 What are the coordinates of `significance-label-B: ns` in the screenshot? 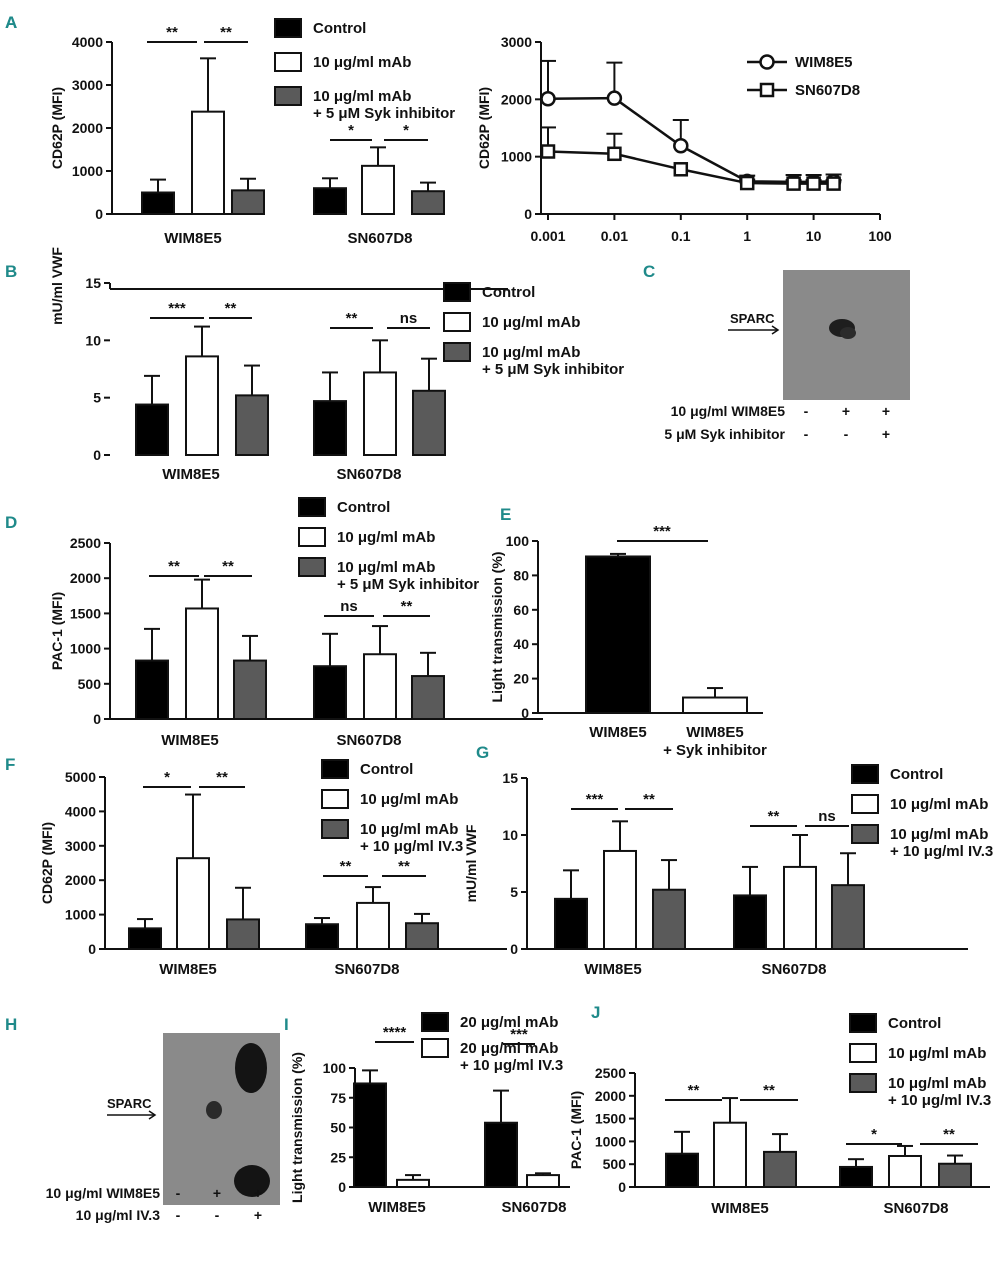 It's located at (409, 318).